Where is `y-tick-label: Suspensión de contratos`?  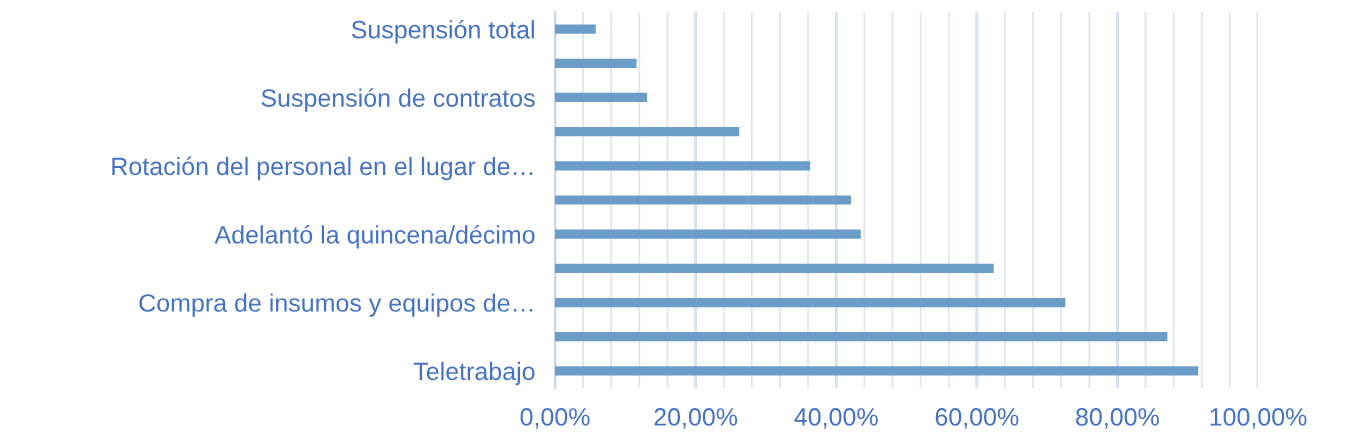
y-tick-label: Suspensión de contratos is located at coordinates (398, 100).